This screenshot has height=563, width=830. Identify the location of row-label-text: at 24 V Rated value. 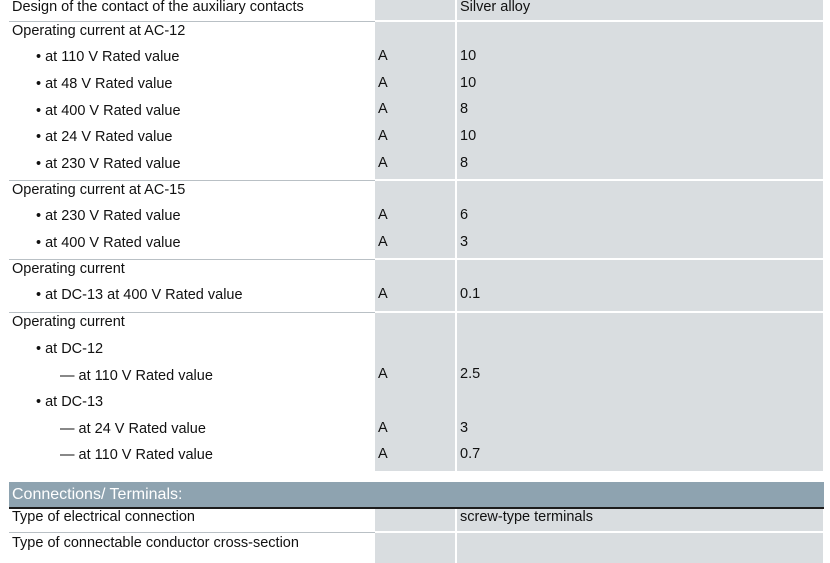
(109, 137).